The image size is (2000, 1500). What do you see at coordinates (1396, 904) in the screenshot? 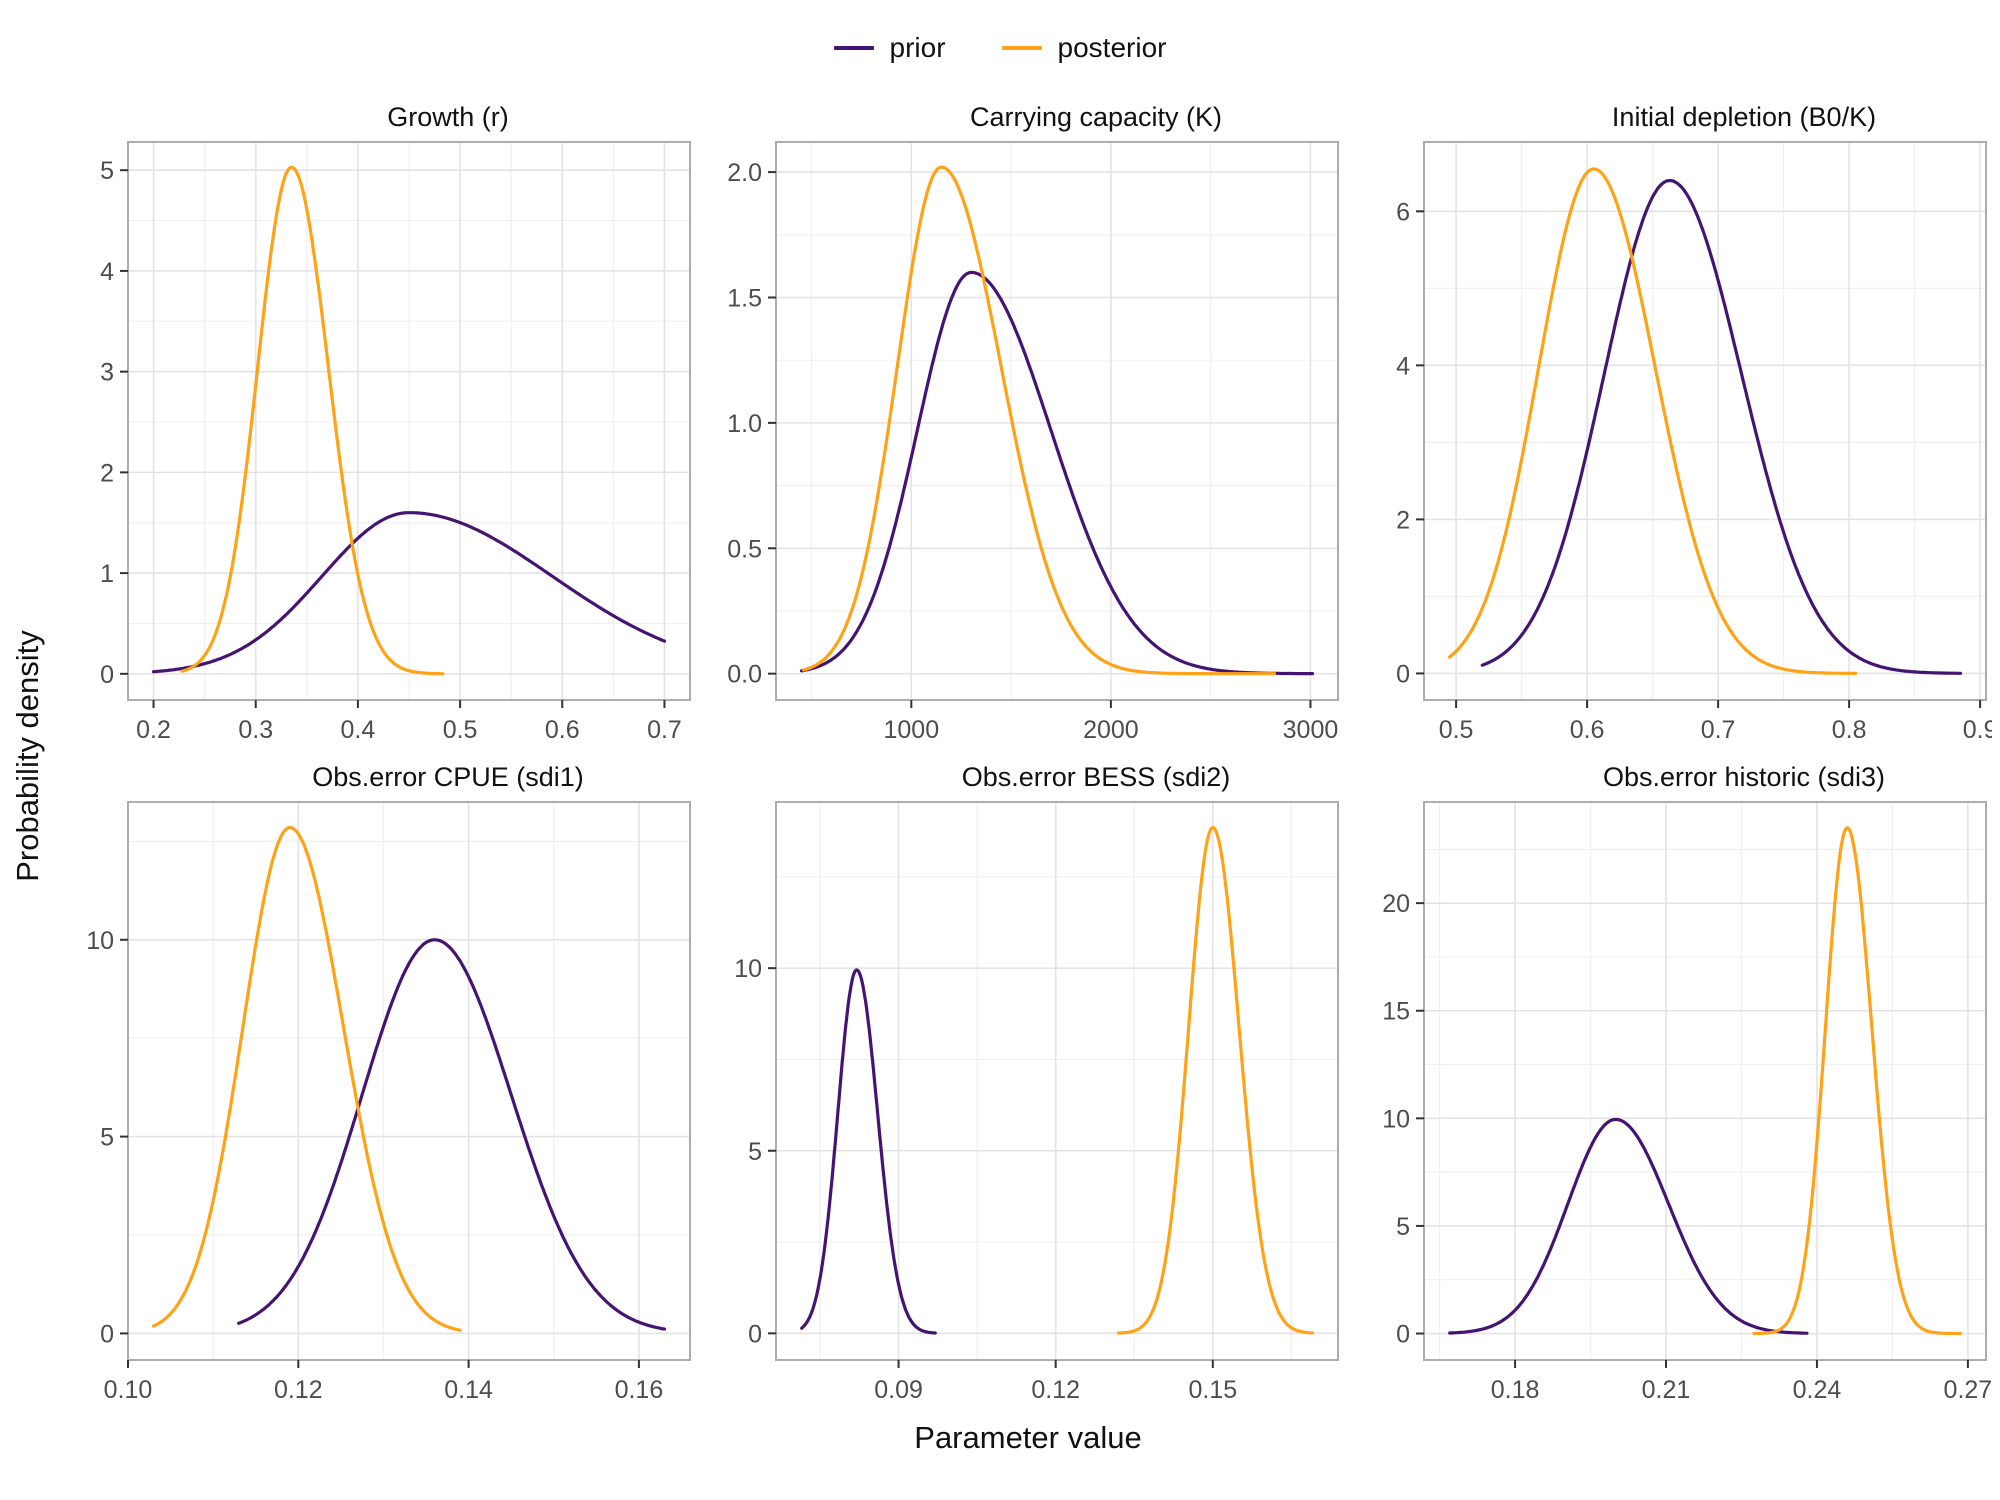
I see `svg-text: 20` at bounding box center [1396, 904].